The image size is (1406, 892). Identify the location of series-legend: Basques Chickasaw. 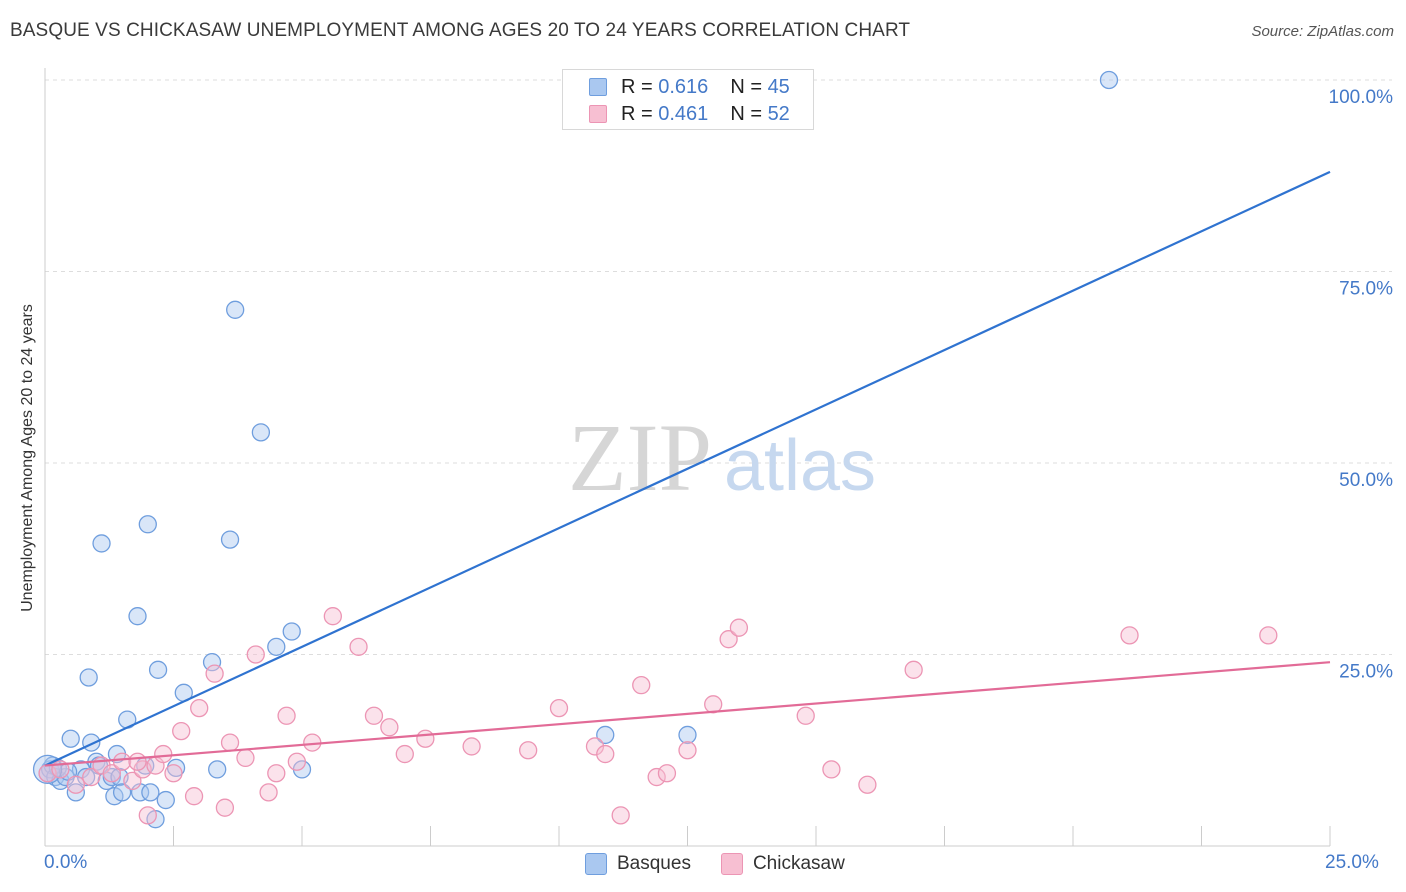
(730, 864).